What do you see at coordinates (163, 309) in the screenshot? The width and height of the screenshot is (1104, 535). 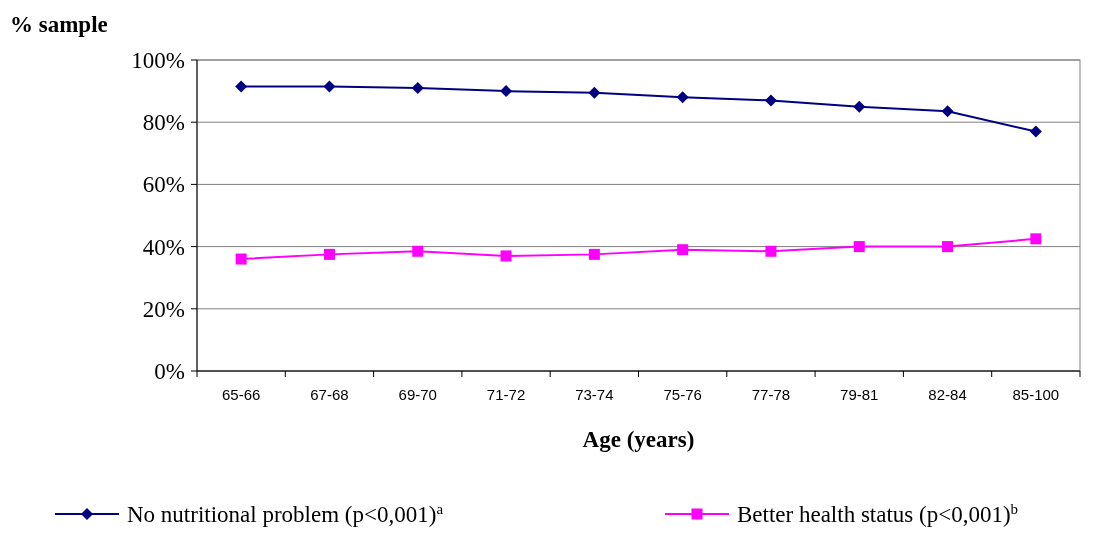 I see `y-tick-label: 20%` at bounding box center [163, 309].